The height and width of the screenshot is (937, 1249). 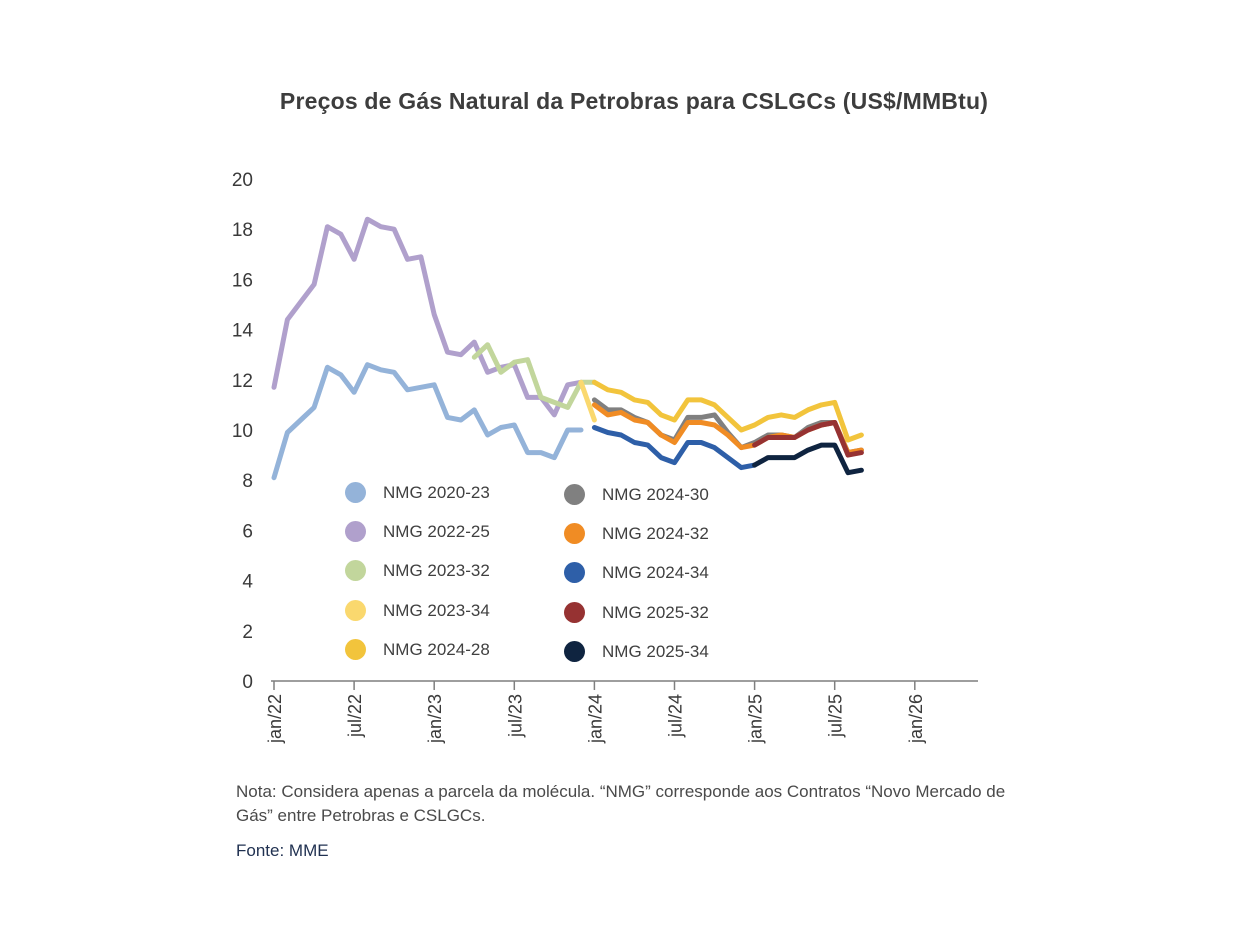 What do you see at coordinates (676, 716) in the screenshot?
I see `x-tick-label: jul/24` at bounding box center [676, 716].